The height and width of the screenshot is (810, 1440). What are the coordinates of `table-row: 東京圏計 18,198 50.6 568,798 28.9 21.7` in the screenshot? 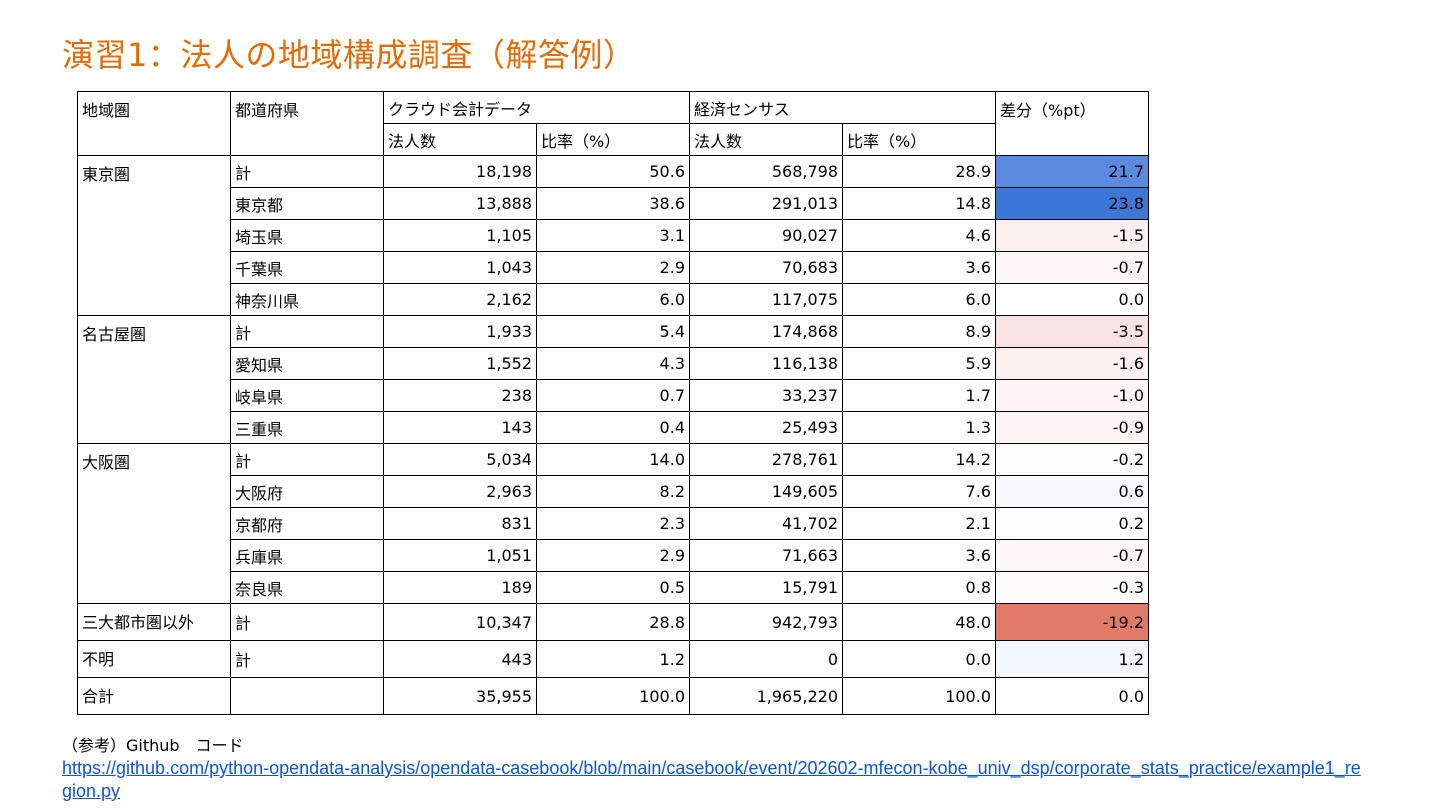 It's located at (613, 235).